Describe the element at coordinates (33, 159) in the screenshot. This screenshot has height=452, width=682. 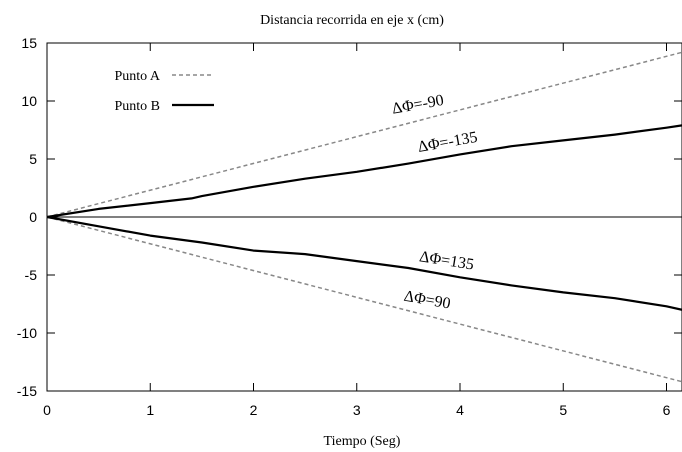
I see `y-tick-label: 5` at that location.